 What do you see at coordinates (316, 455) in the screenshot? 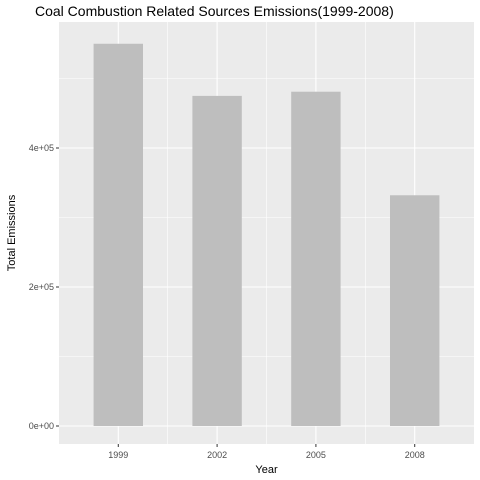
I see `x-tick-label: 2005` at bounding box center [316, 455].